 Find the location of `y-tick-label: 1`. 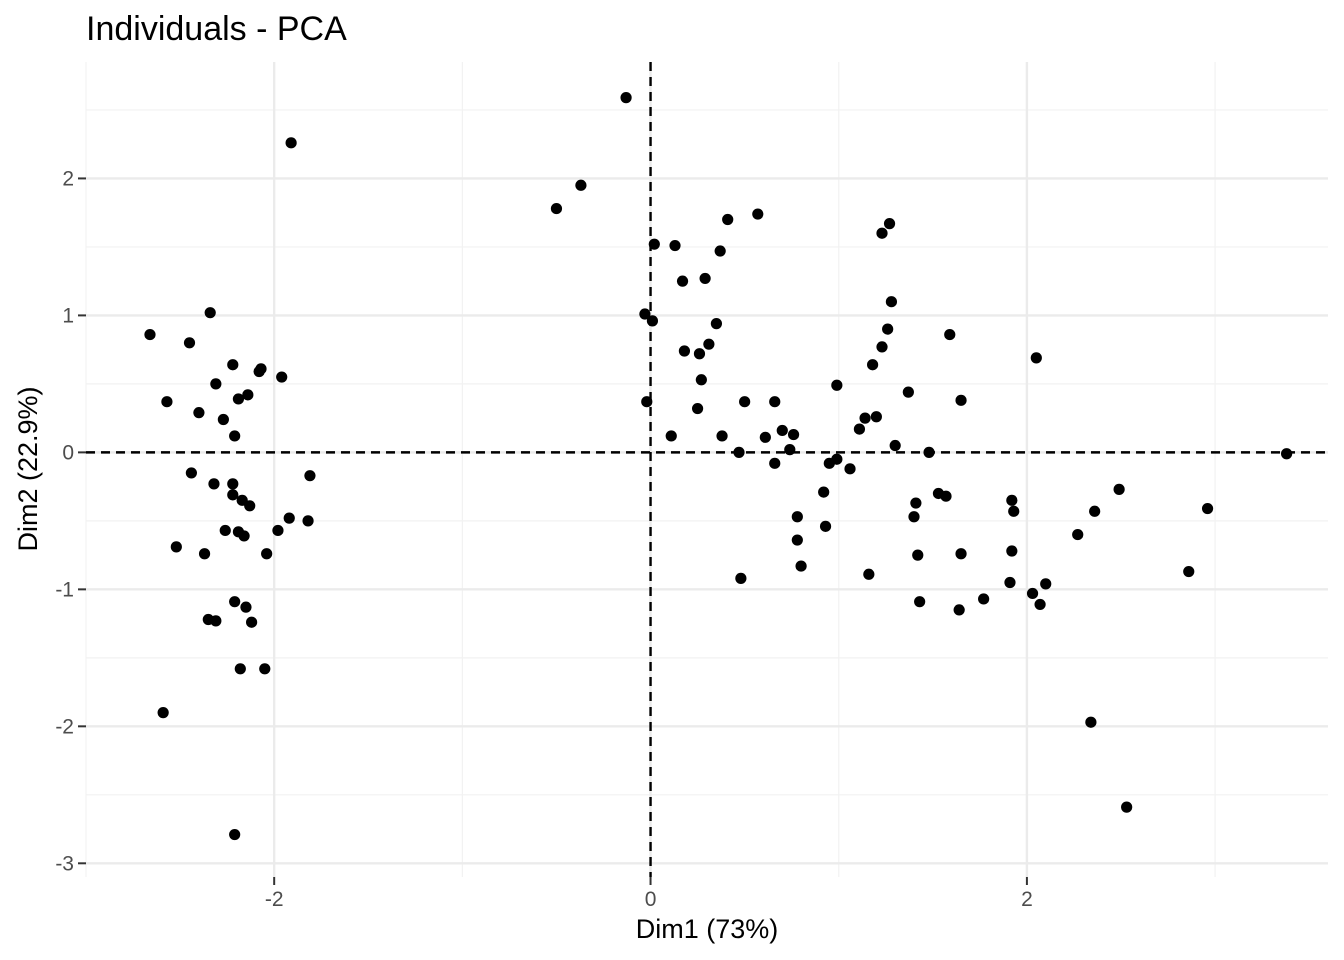

y-tick-label: 1 is located at coordinates (68, 315).